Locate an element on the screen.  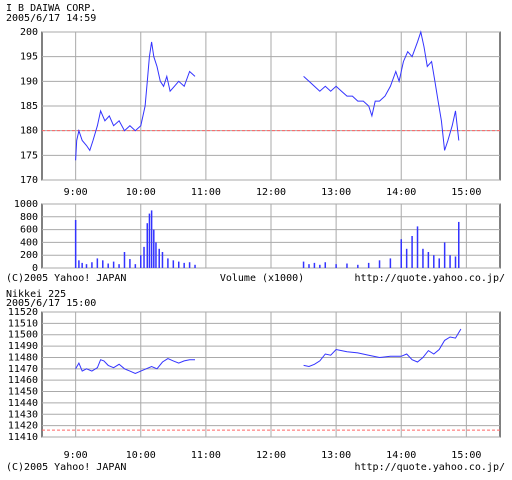
y-tick-label: 11470 is located at coordinates (23, 369).